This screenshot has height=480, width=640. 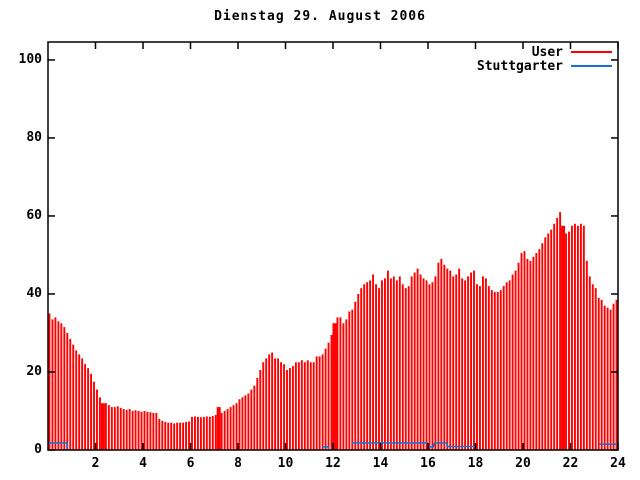 I want to click on x-tick-label: 10, so click(x=285, y=463).